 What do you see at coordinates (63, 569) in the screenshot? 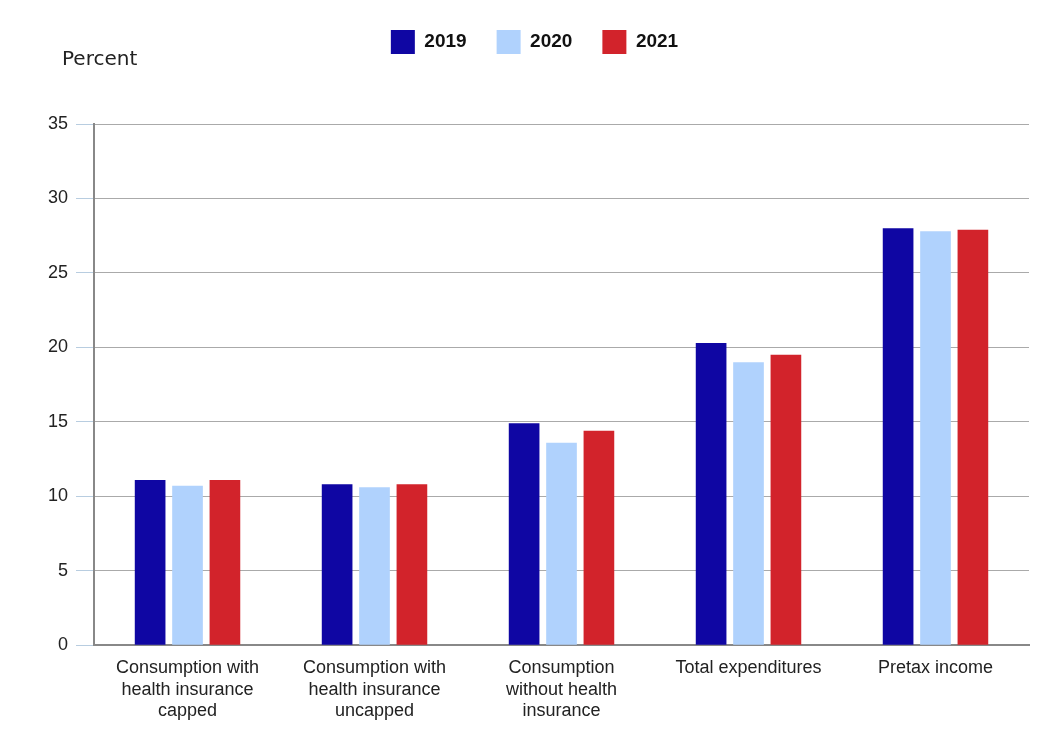
I see `y-tick-label: 5` at bounding box center [63, 569].